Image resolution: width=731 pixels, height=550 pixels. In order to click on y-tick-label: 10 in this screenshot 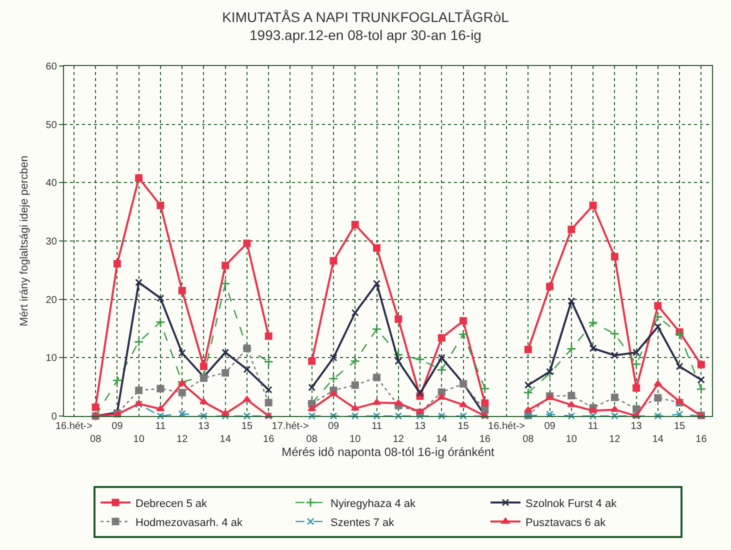, I will do `click(52, 358)`.